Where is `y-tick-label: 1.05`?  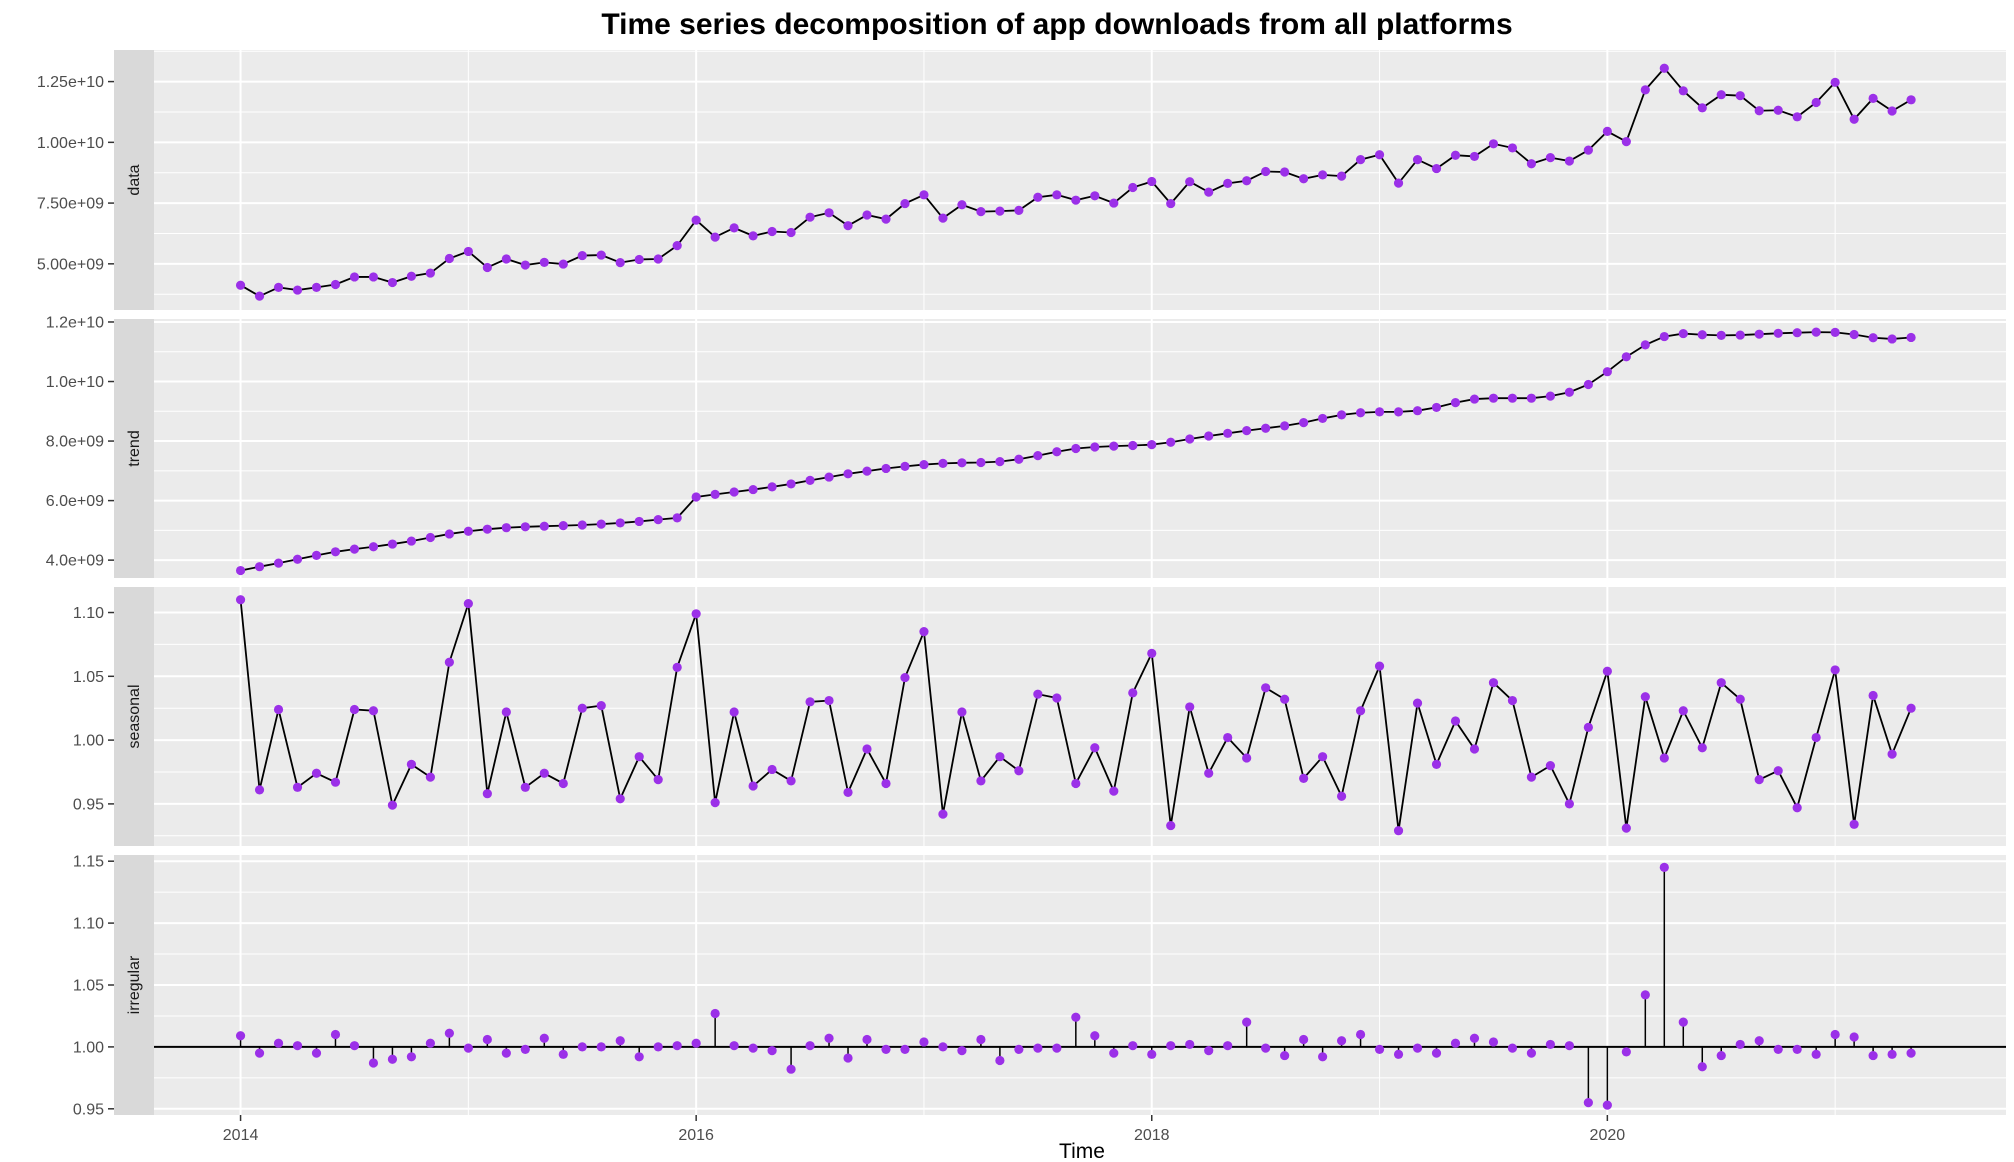 y-tick-label: 1.05 is located at coordinates (88, 677).